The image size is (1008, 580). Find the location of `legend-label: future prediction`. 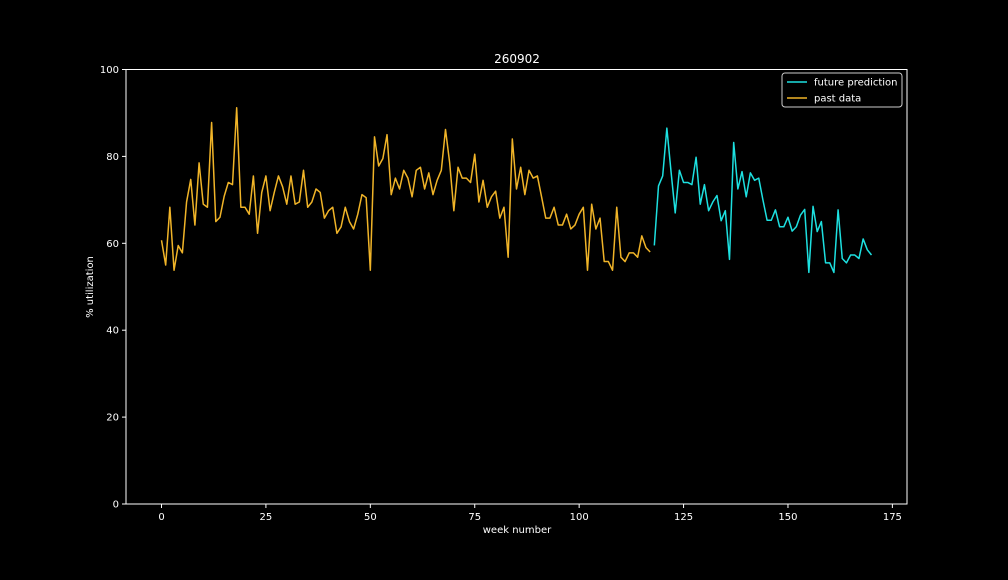

legend-label: future prediction is located at coordinates (856, 83).